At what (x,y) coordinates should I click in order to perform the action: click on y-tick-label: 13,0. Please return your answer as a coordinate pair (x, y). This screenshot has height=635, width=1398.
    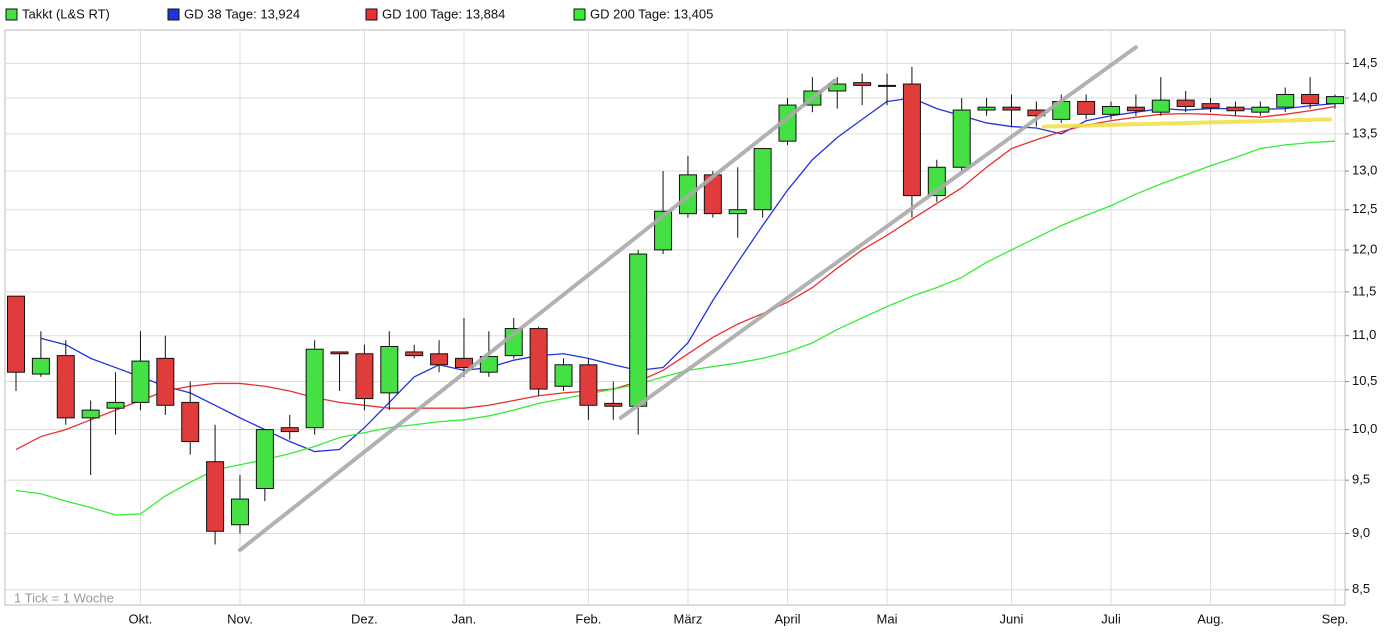
    Looking at the image, I should click on (1364, 169).